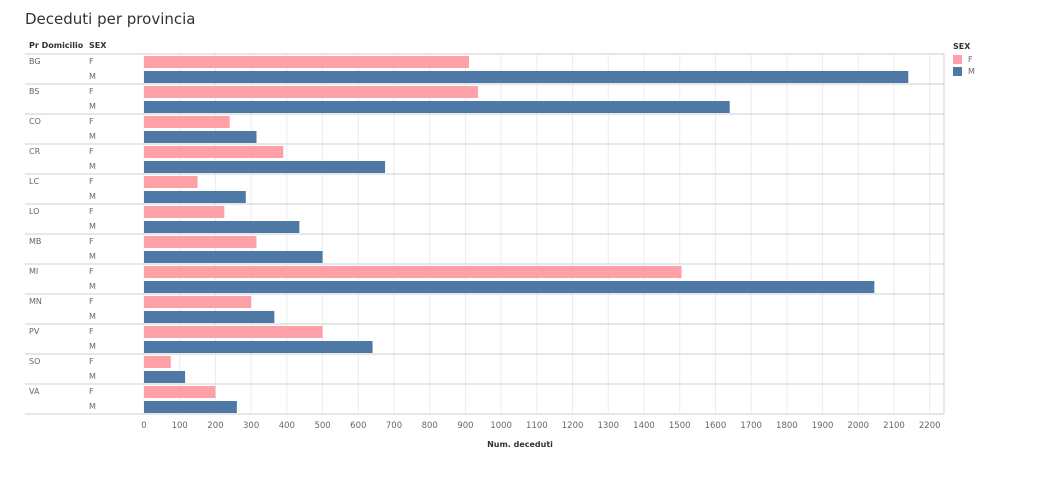 Image resolution: width=1041 pixels, height=480 pixels. Describe the element at coordinates (573, 426) in the screenshot. I see `x-tick-label: 1200` at that location.